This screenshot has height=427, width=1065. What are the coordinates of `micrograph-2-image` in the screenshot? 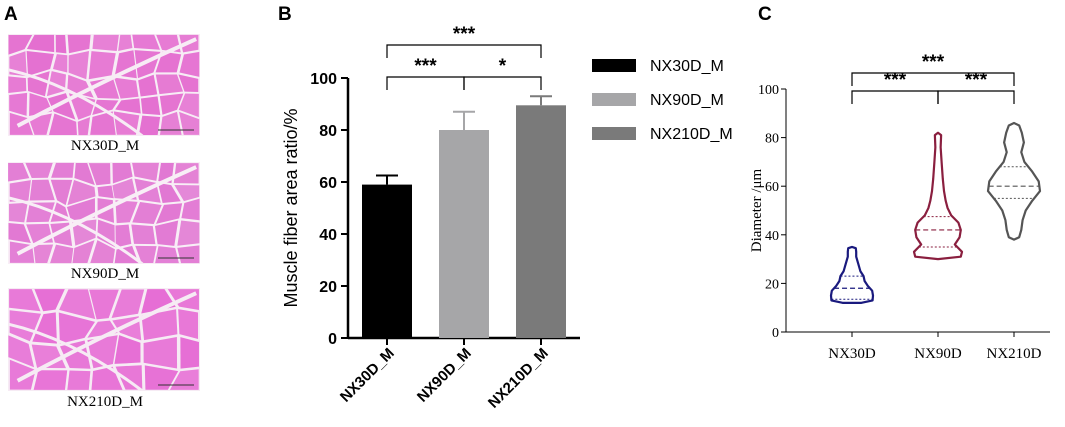 It's located at (104, 213).